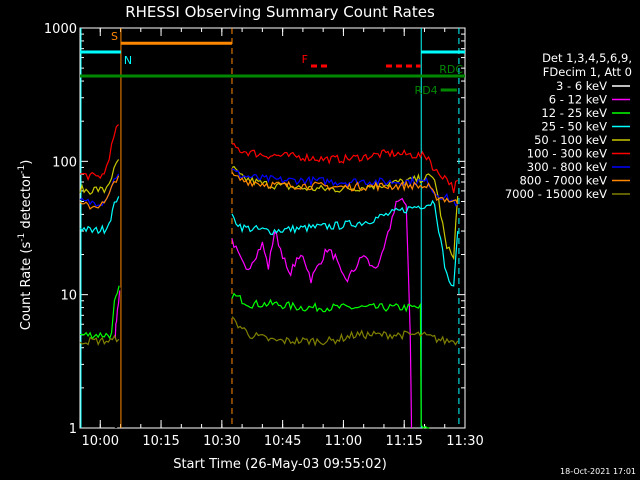 The height and width of the screenshot is (480, 640). Describe the element at coordinates (26, 162) in the screenshot. I see `y-axis-label-end: )` at that location.